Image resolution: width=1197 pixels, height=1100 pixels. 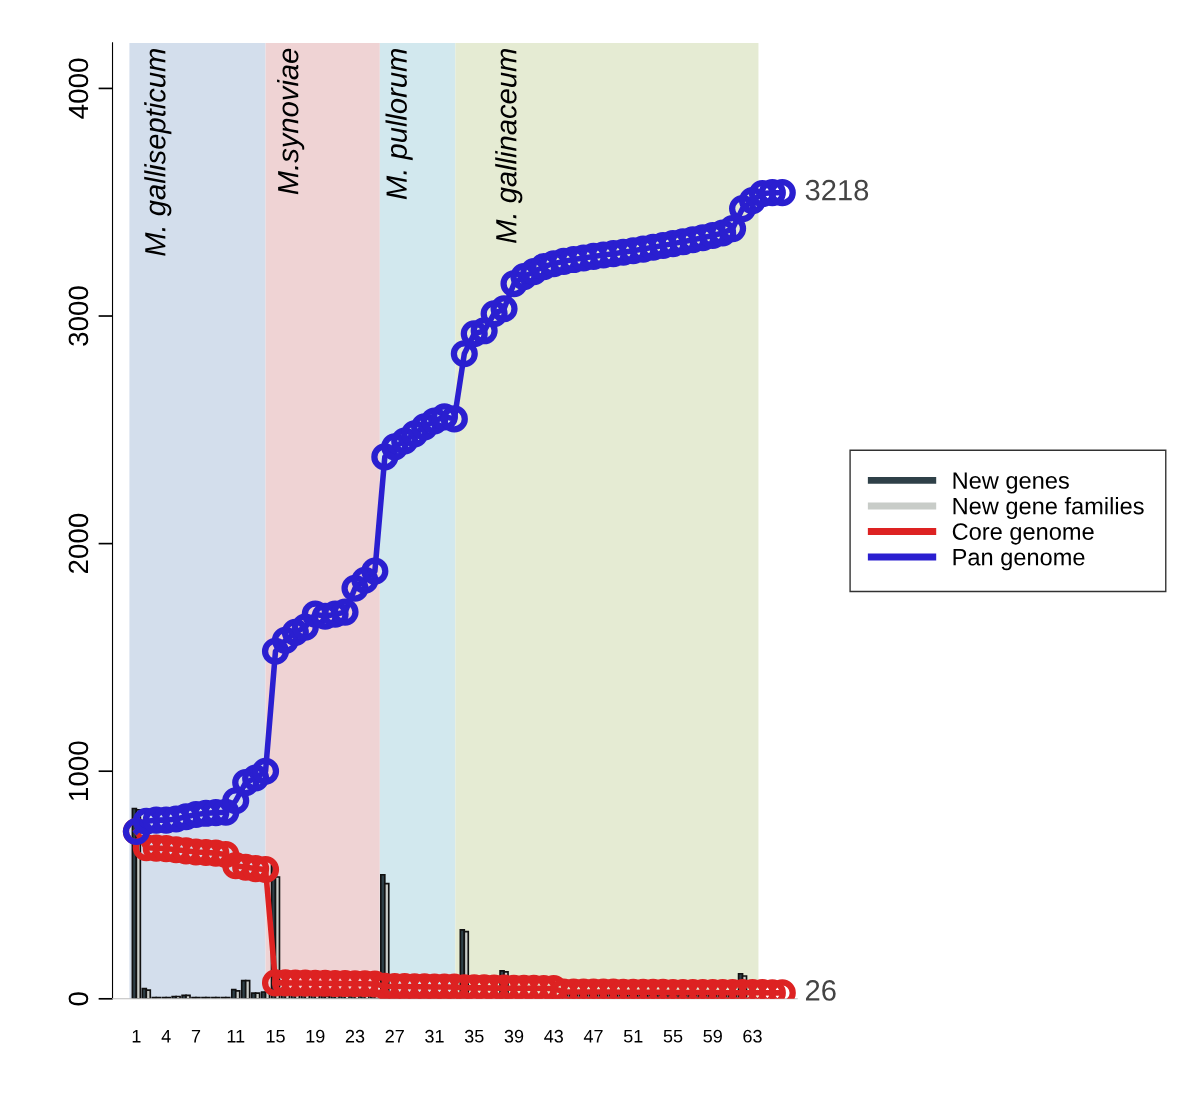 I want to click on x-tick-label: 59, so click(x=712, y=1036).